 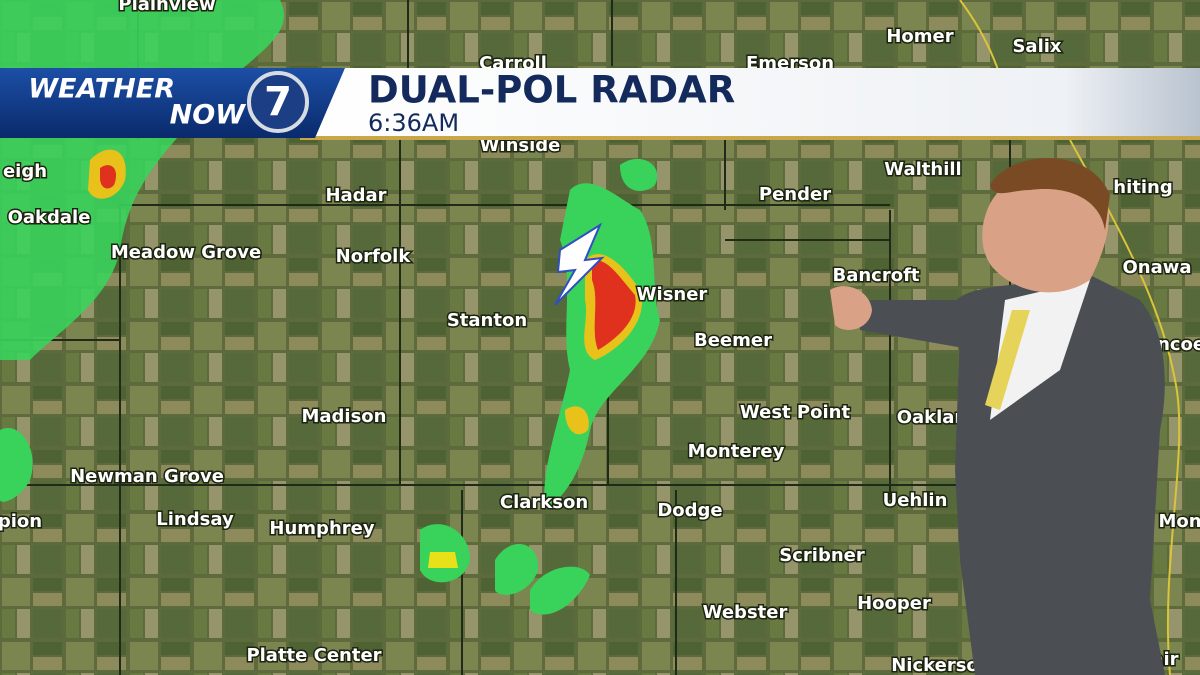 I want to click on lightning-icon, so click(x=579, y=264).